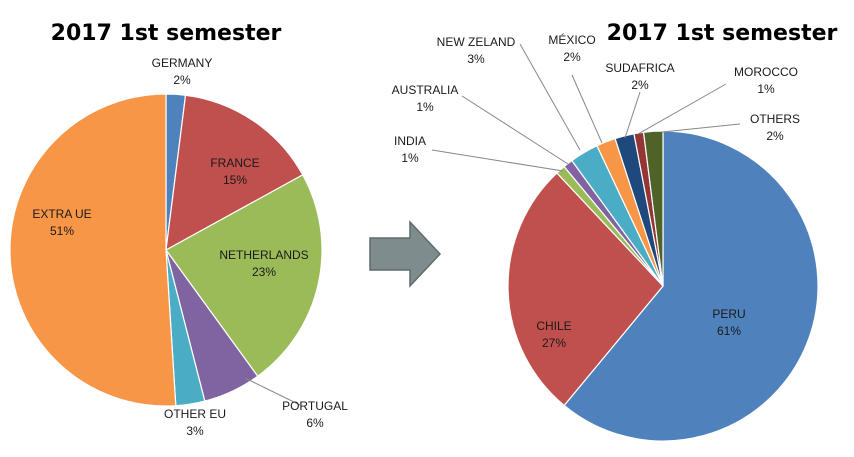 The height and width of the screenshot is (457, 854). Describe the element at coordinates (766, 72) in the screenshot. I see `slice-name: MOROCCO` at that location.